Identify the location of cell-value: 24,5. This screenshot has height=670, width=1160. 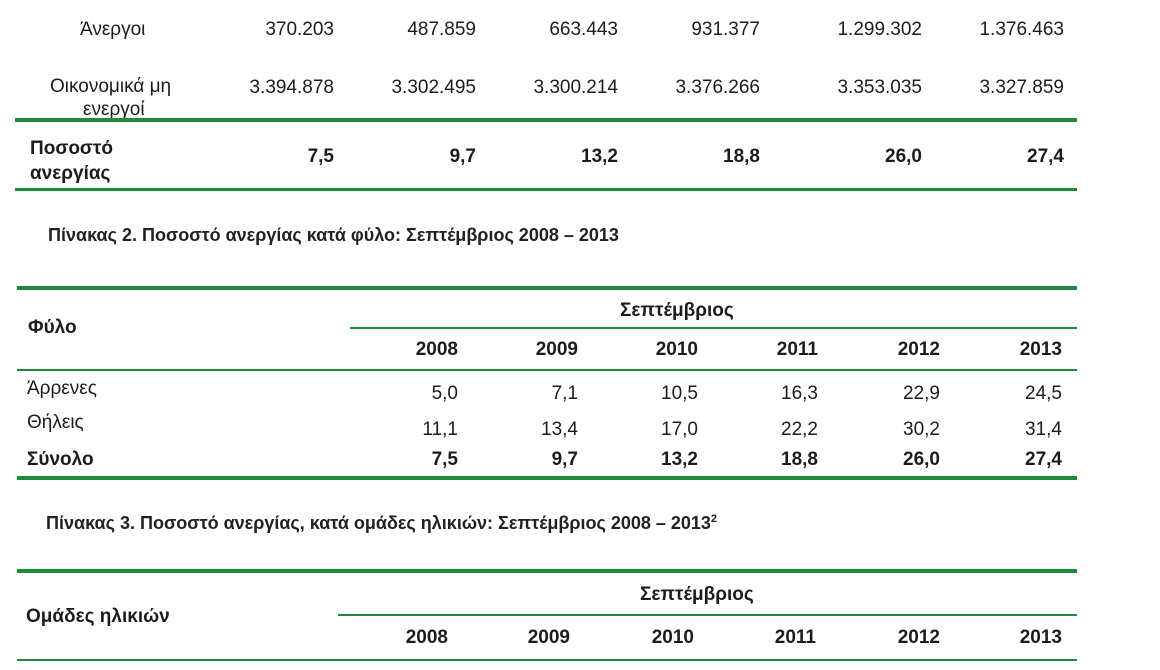
(1043, 393).